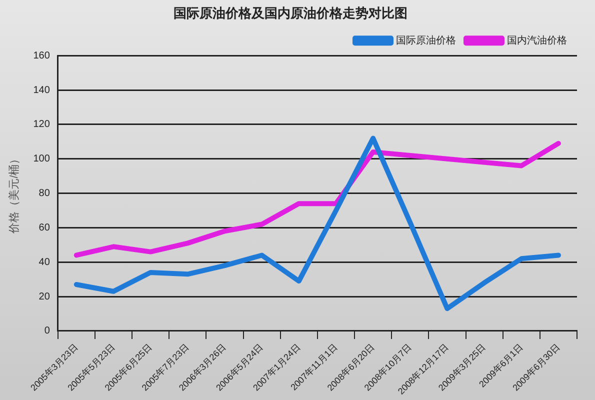 The height and width of the screenshot is (400, 595). Describe the element at coordinates (426, 40) in the screenshot. I see `legend-label: 国际原油价格` at that location.